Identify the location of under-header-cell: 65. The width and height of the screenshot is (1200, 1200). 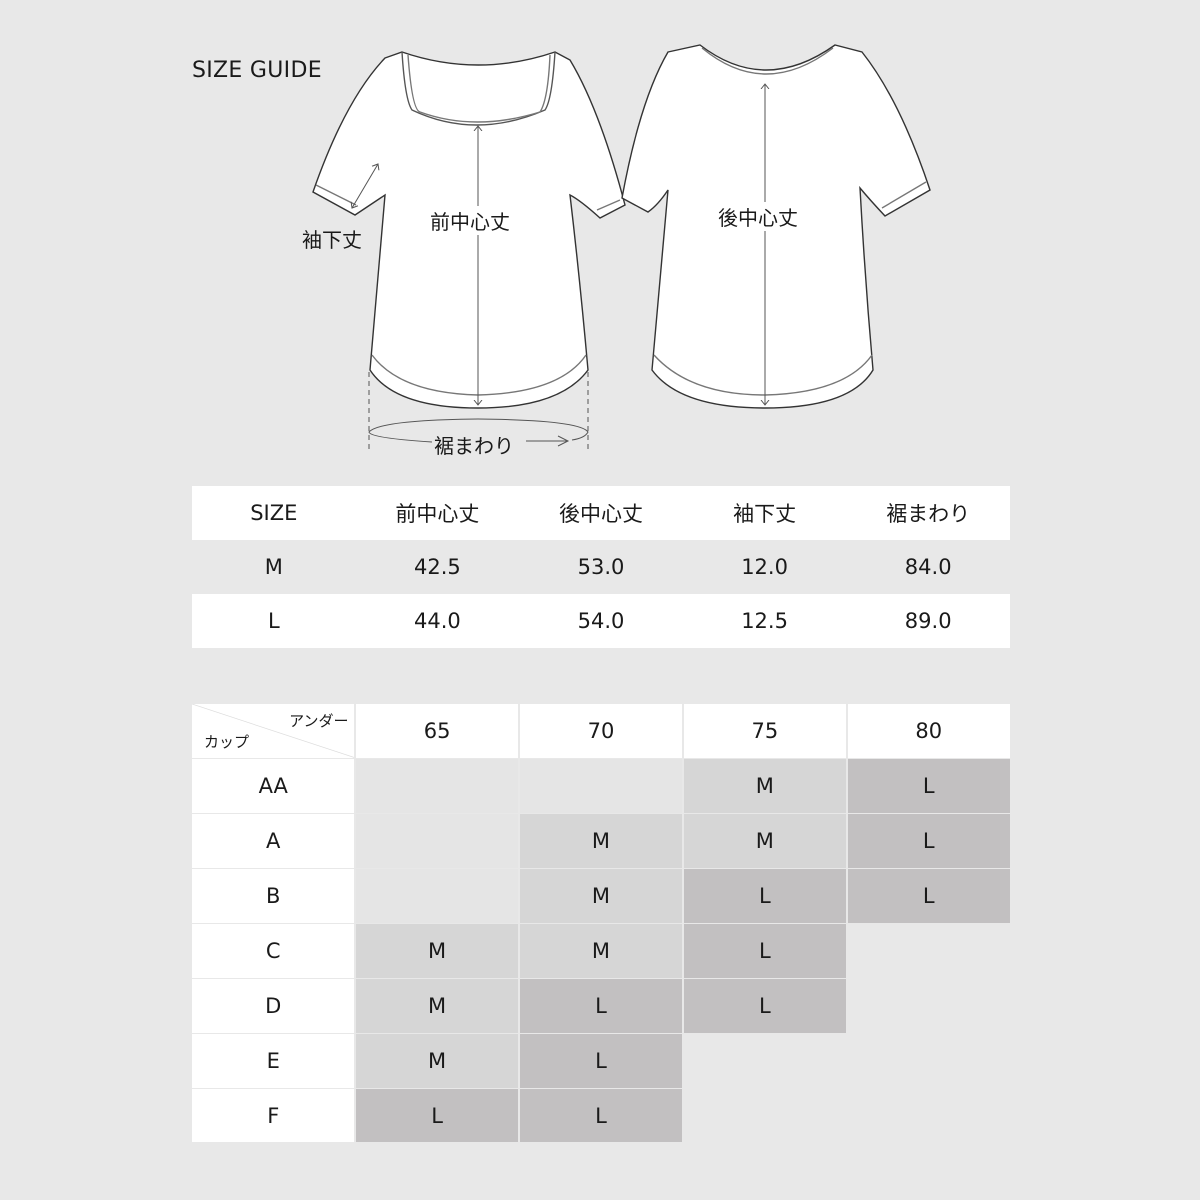
(437, 731).